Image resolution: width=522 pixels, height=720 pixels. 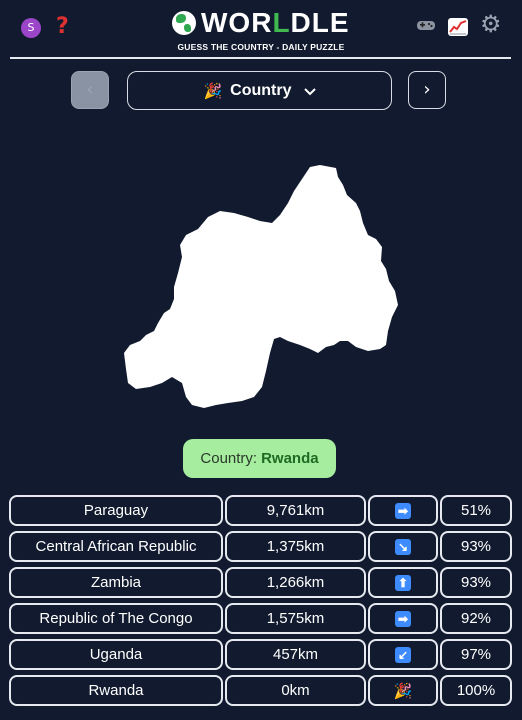 I want to click on answer-country: Rwanda, so click(x=290, y=458).